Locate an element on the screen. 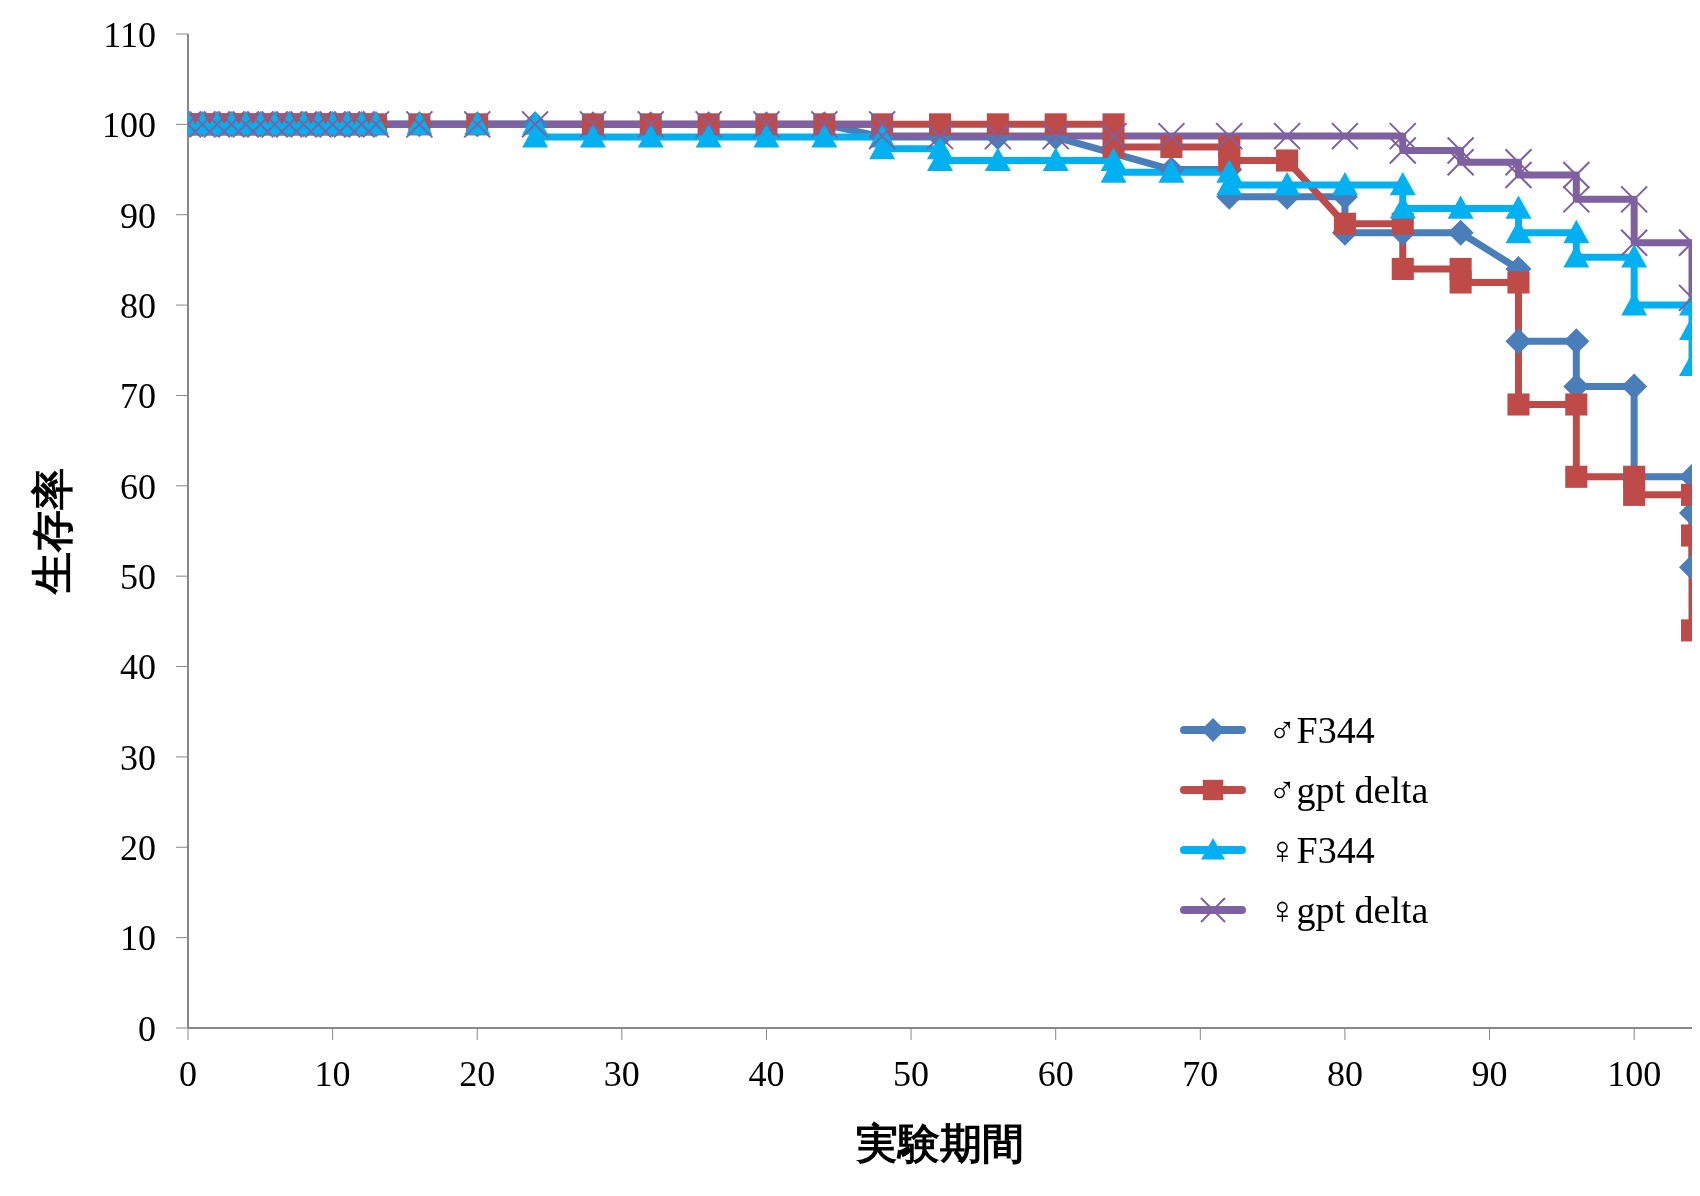  x-tick-label: 90 is located at coordinates (1489, 1073).